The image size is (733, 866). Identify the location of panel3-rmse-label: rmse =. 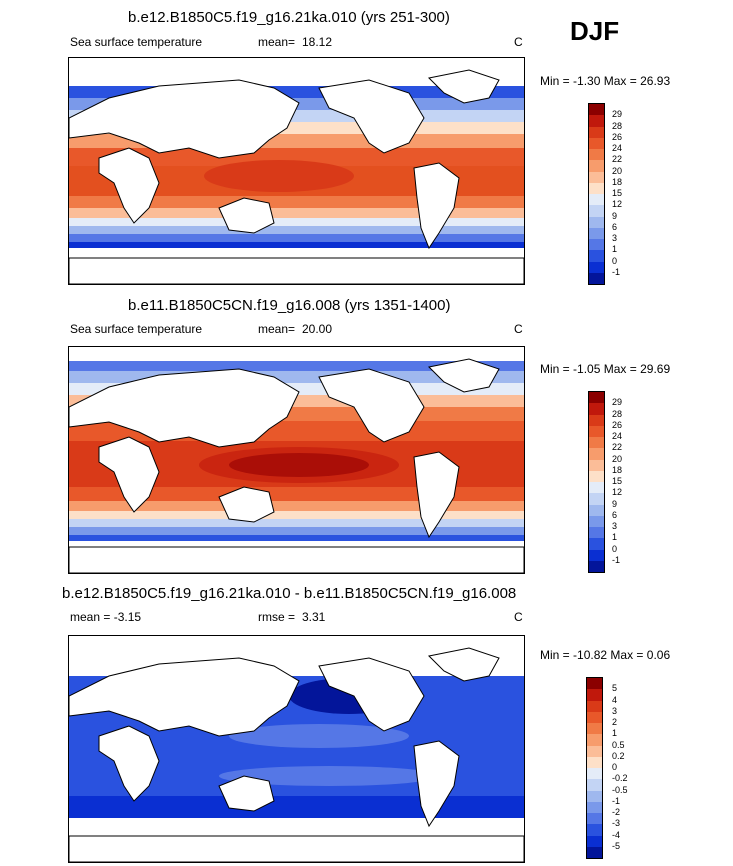
(277, 617).